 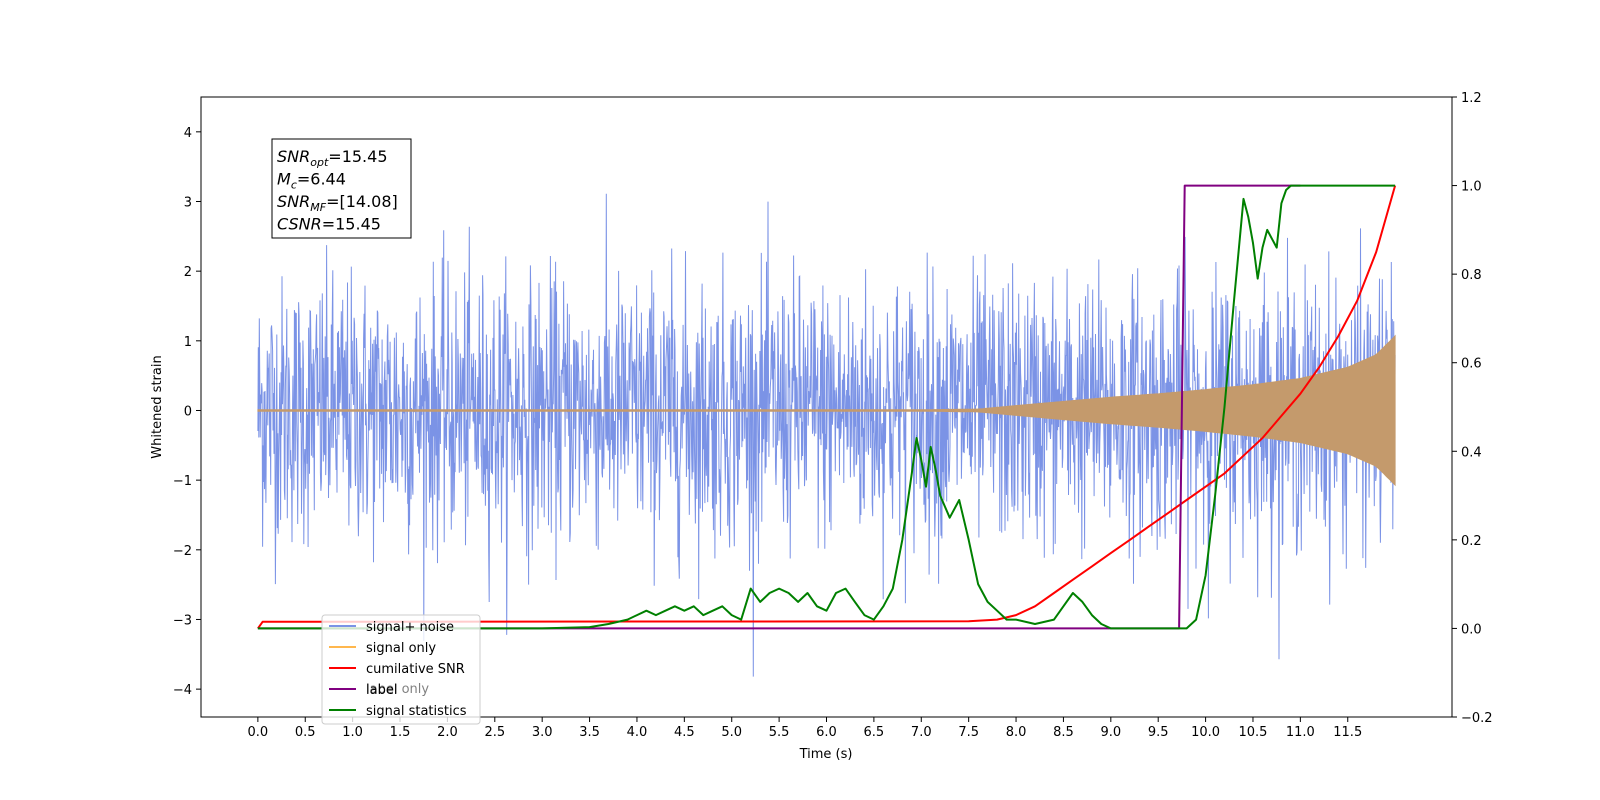 I want to click on legend-ghost-label: label only, so click(x=397, y=689).